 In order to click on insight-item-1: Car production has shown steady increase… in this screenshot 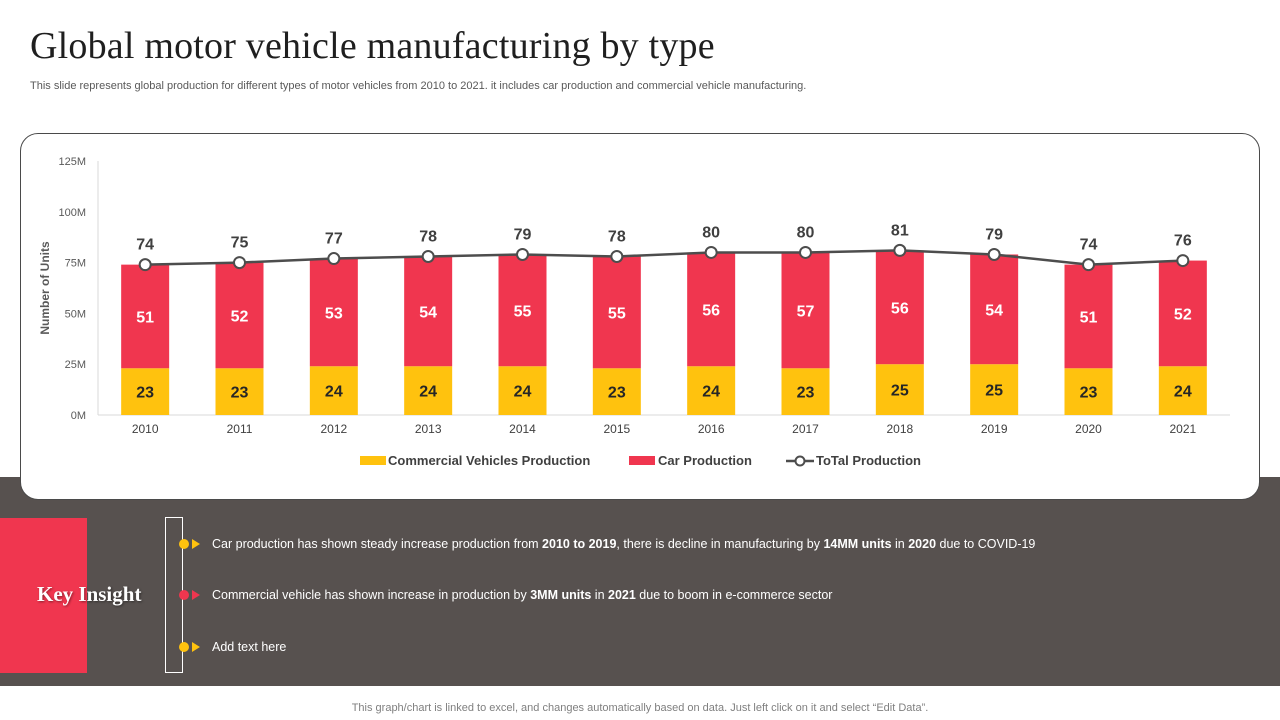, I will do `click(606, 544)`.